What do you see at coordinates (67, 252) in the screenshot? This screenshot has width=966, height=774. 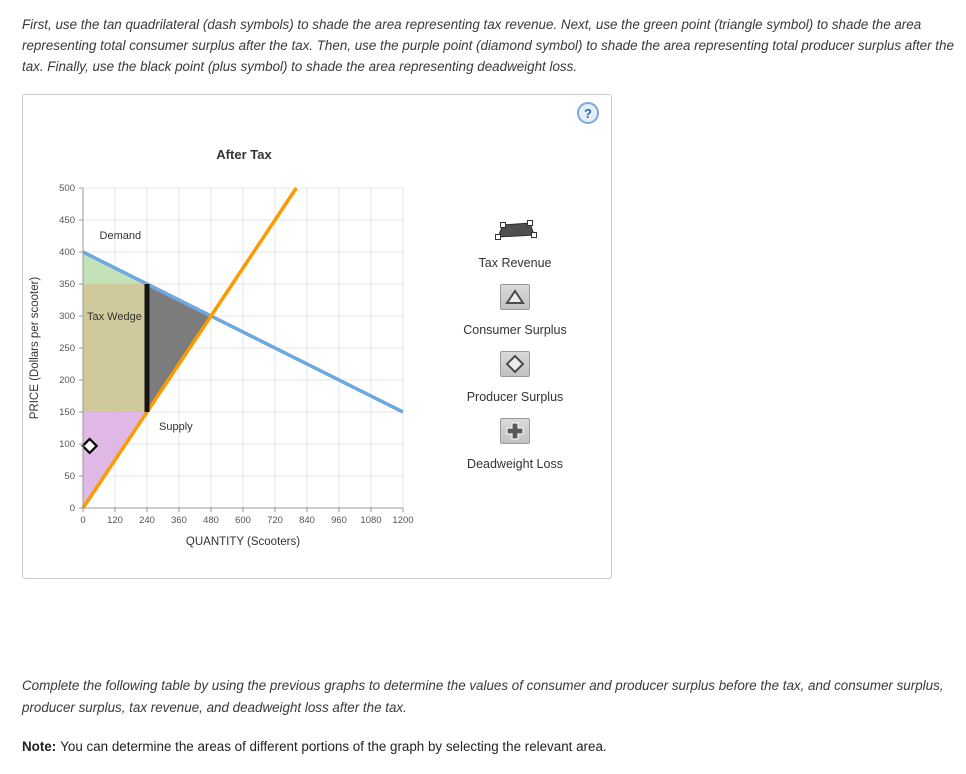 I see `y-tick-label: 400` at bounding box center [67, 252].